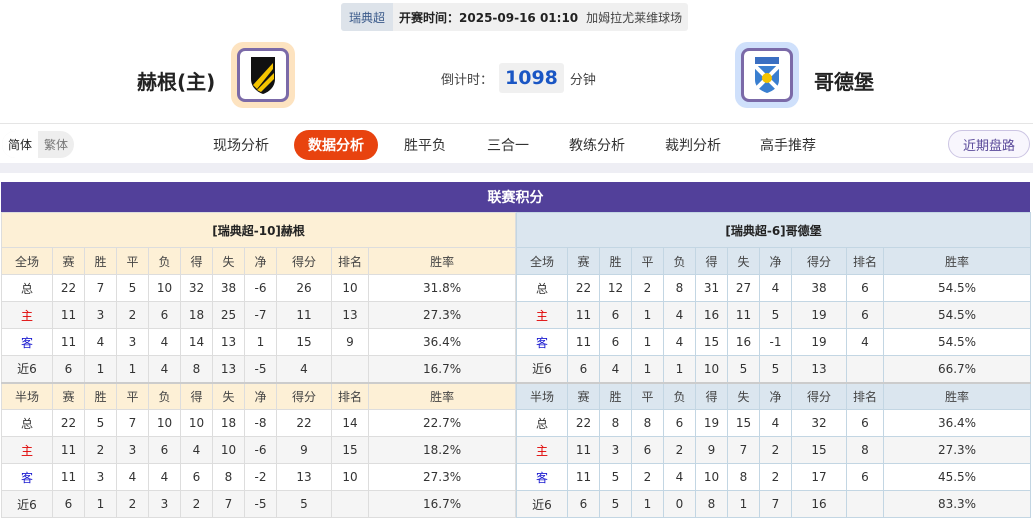 The height and width of the screenshot is (524, 1033). What do you see at coordinates (773, 230) in the screenshot?
I see `team-caption: [瑞典超-6]哥德堡` at bounding box center [773, 230].